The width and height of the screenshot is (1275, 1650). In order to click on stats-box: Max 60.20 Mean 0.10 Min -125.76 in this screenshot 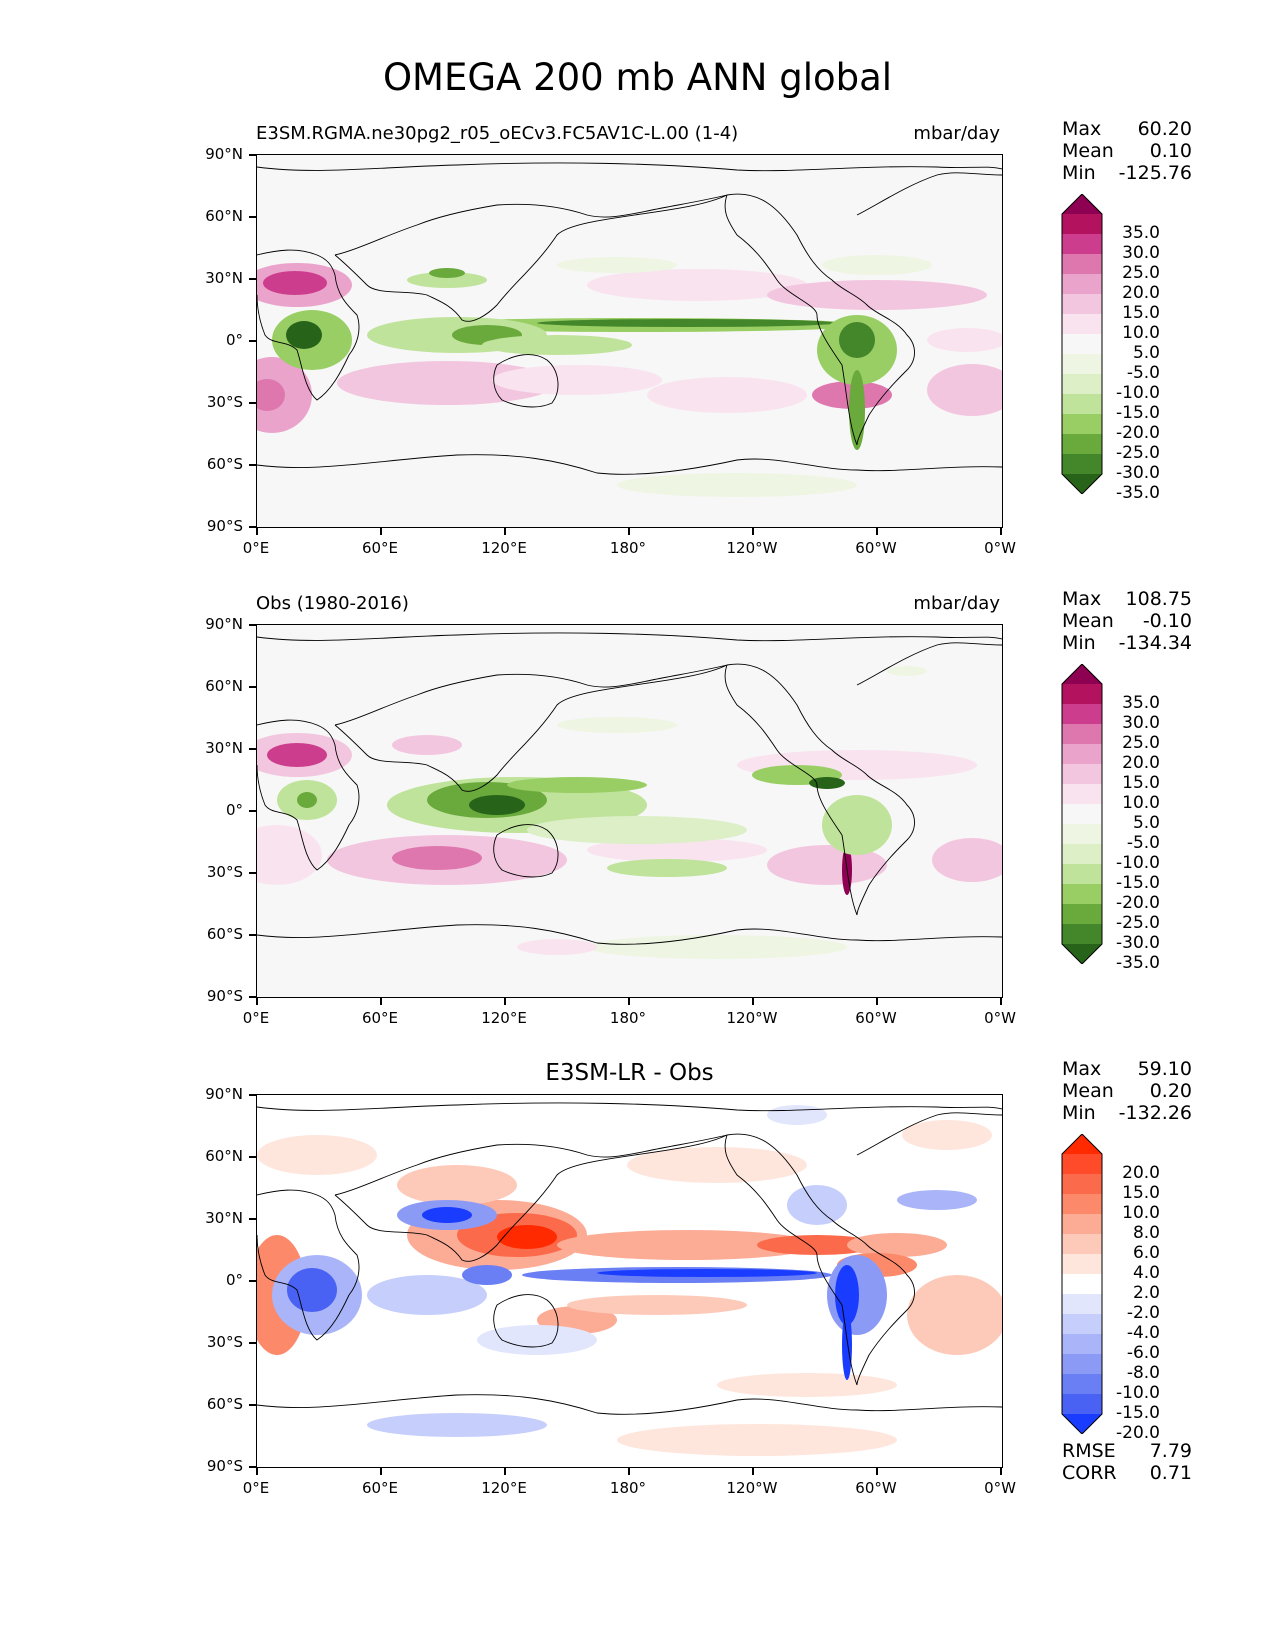, I will do `click(1127, 151)`.